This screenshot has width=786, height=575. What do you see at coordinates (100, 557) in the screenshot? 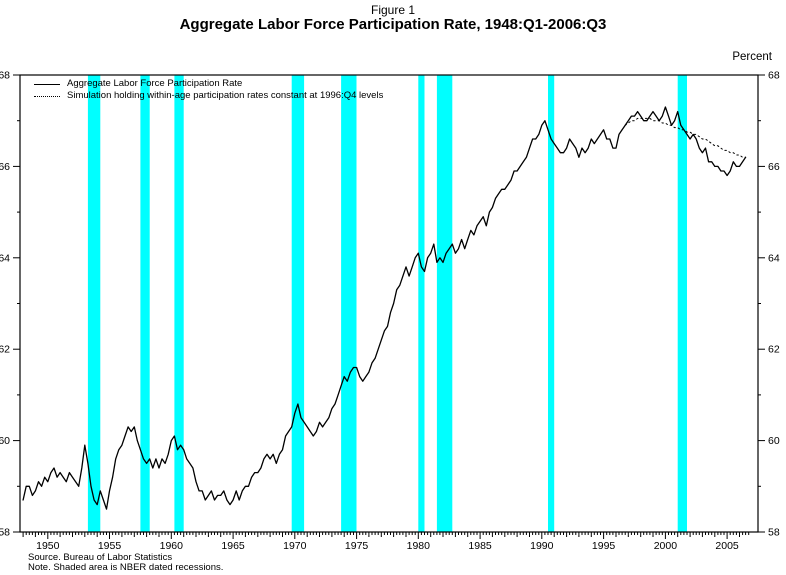
I see `source-note: Source. Bureau of Labor Statistics` at bounding box center [100, 557].